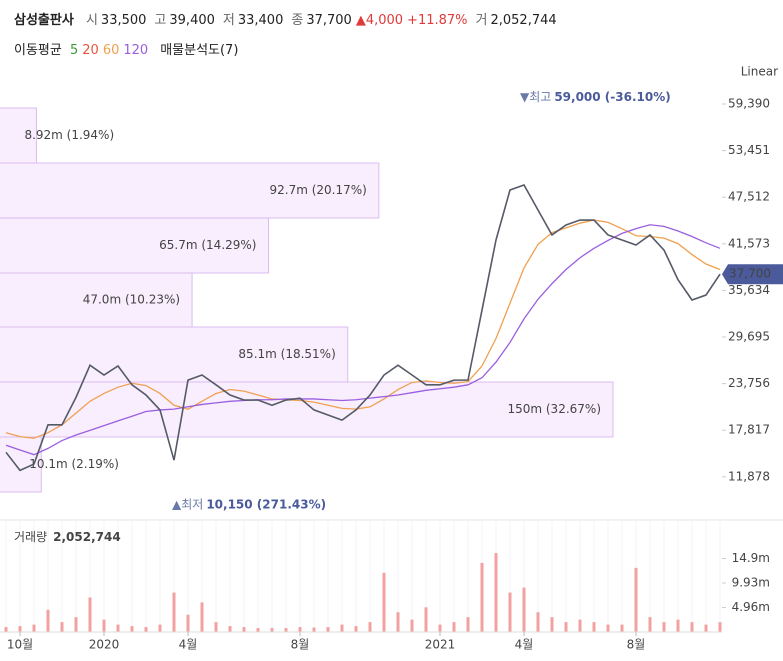 Image resolution: width=783 pixels, height=661 pixels. I want to click on profile-label: 150m (32.67%), so click(554, 409).